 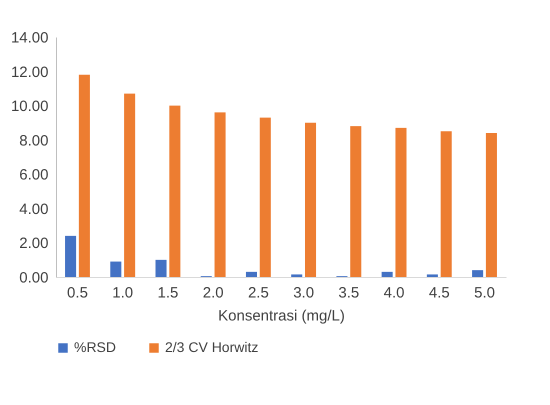 What do you see at coordinates (281, 316) in the screenshot?
I see `x-axis-title: Konsentrasi (mg/L)` at bounding box center [281, 316].